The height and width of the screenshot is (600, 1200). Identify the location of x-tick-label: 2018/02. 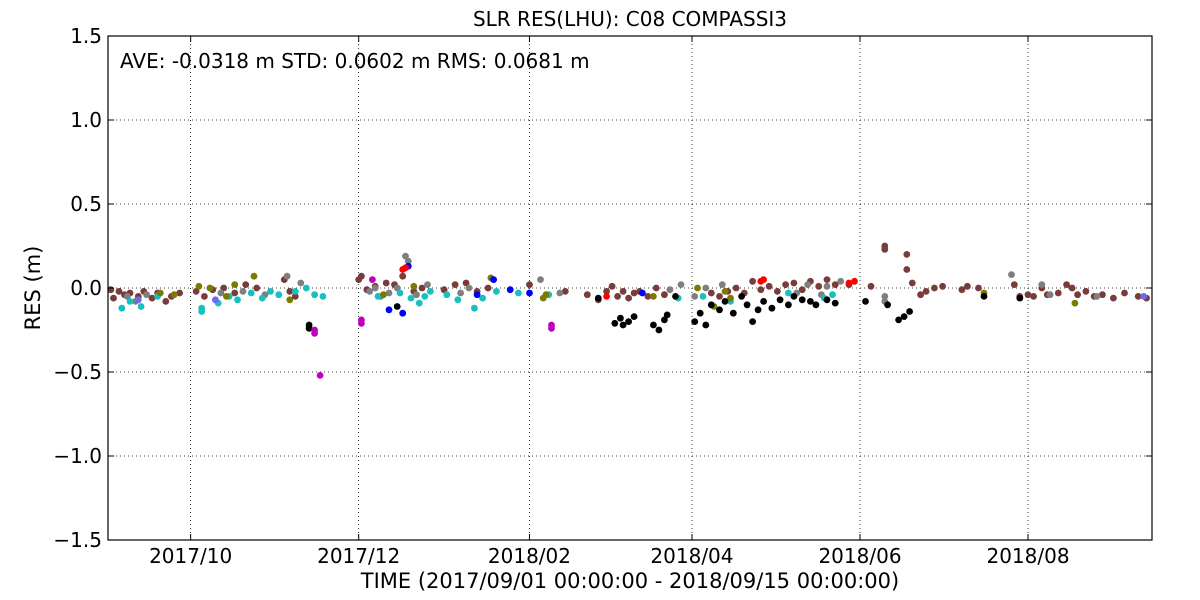
(529, 556).